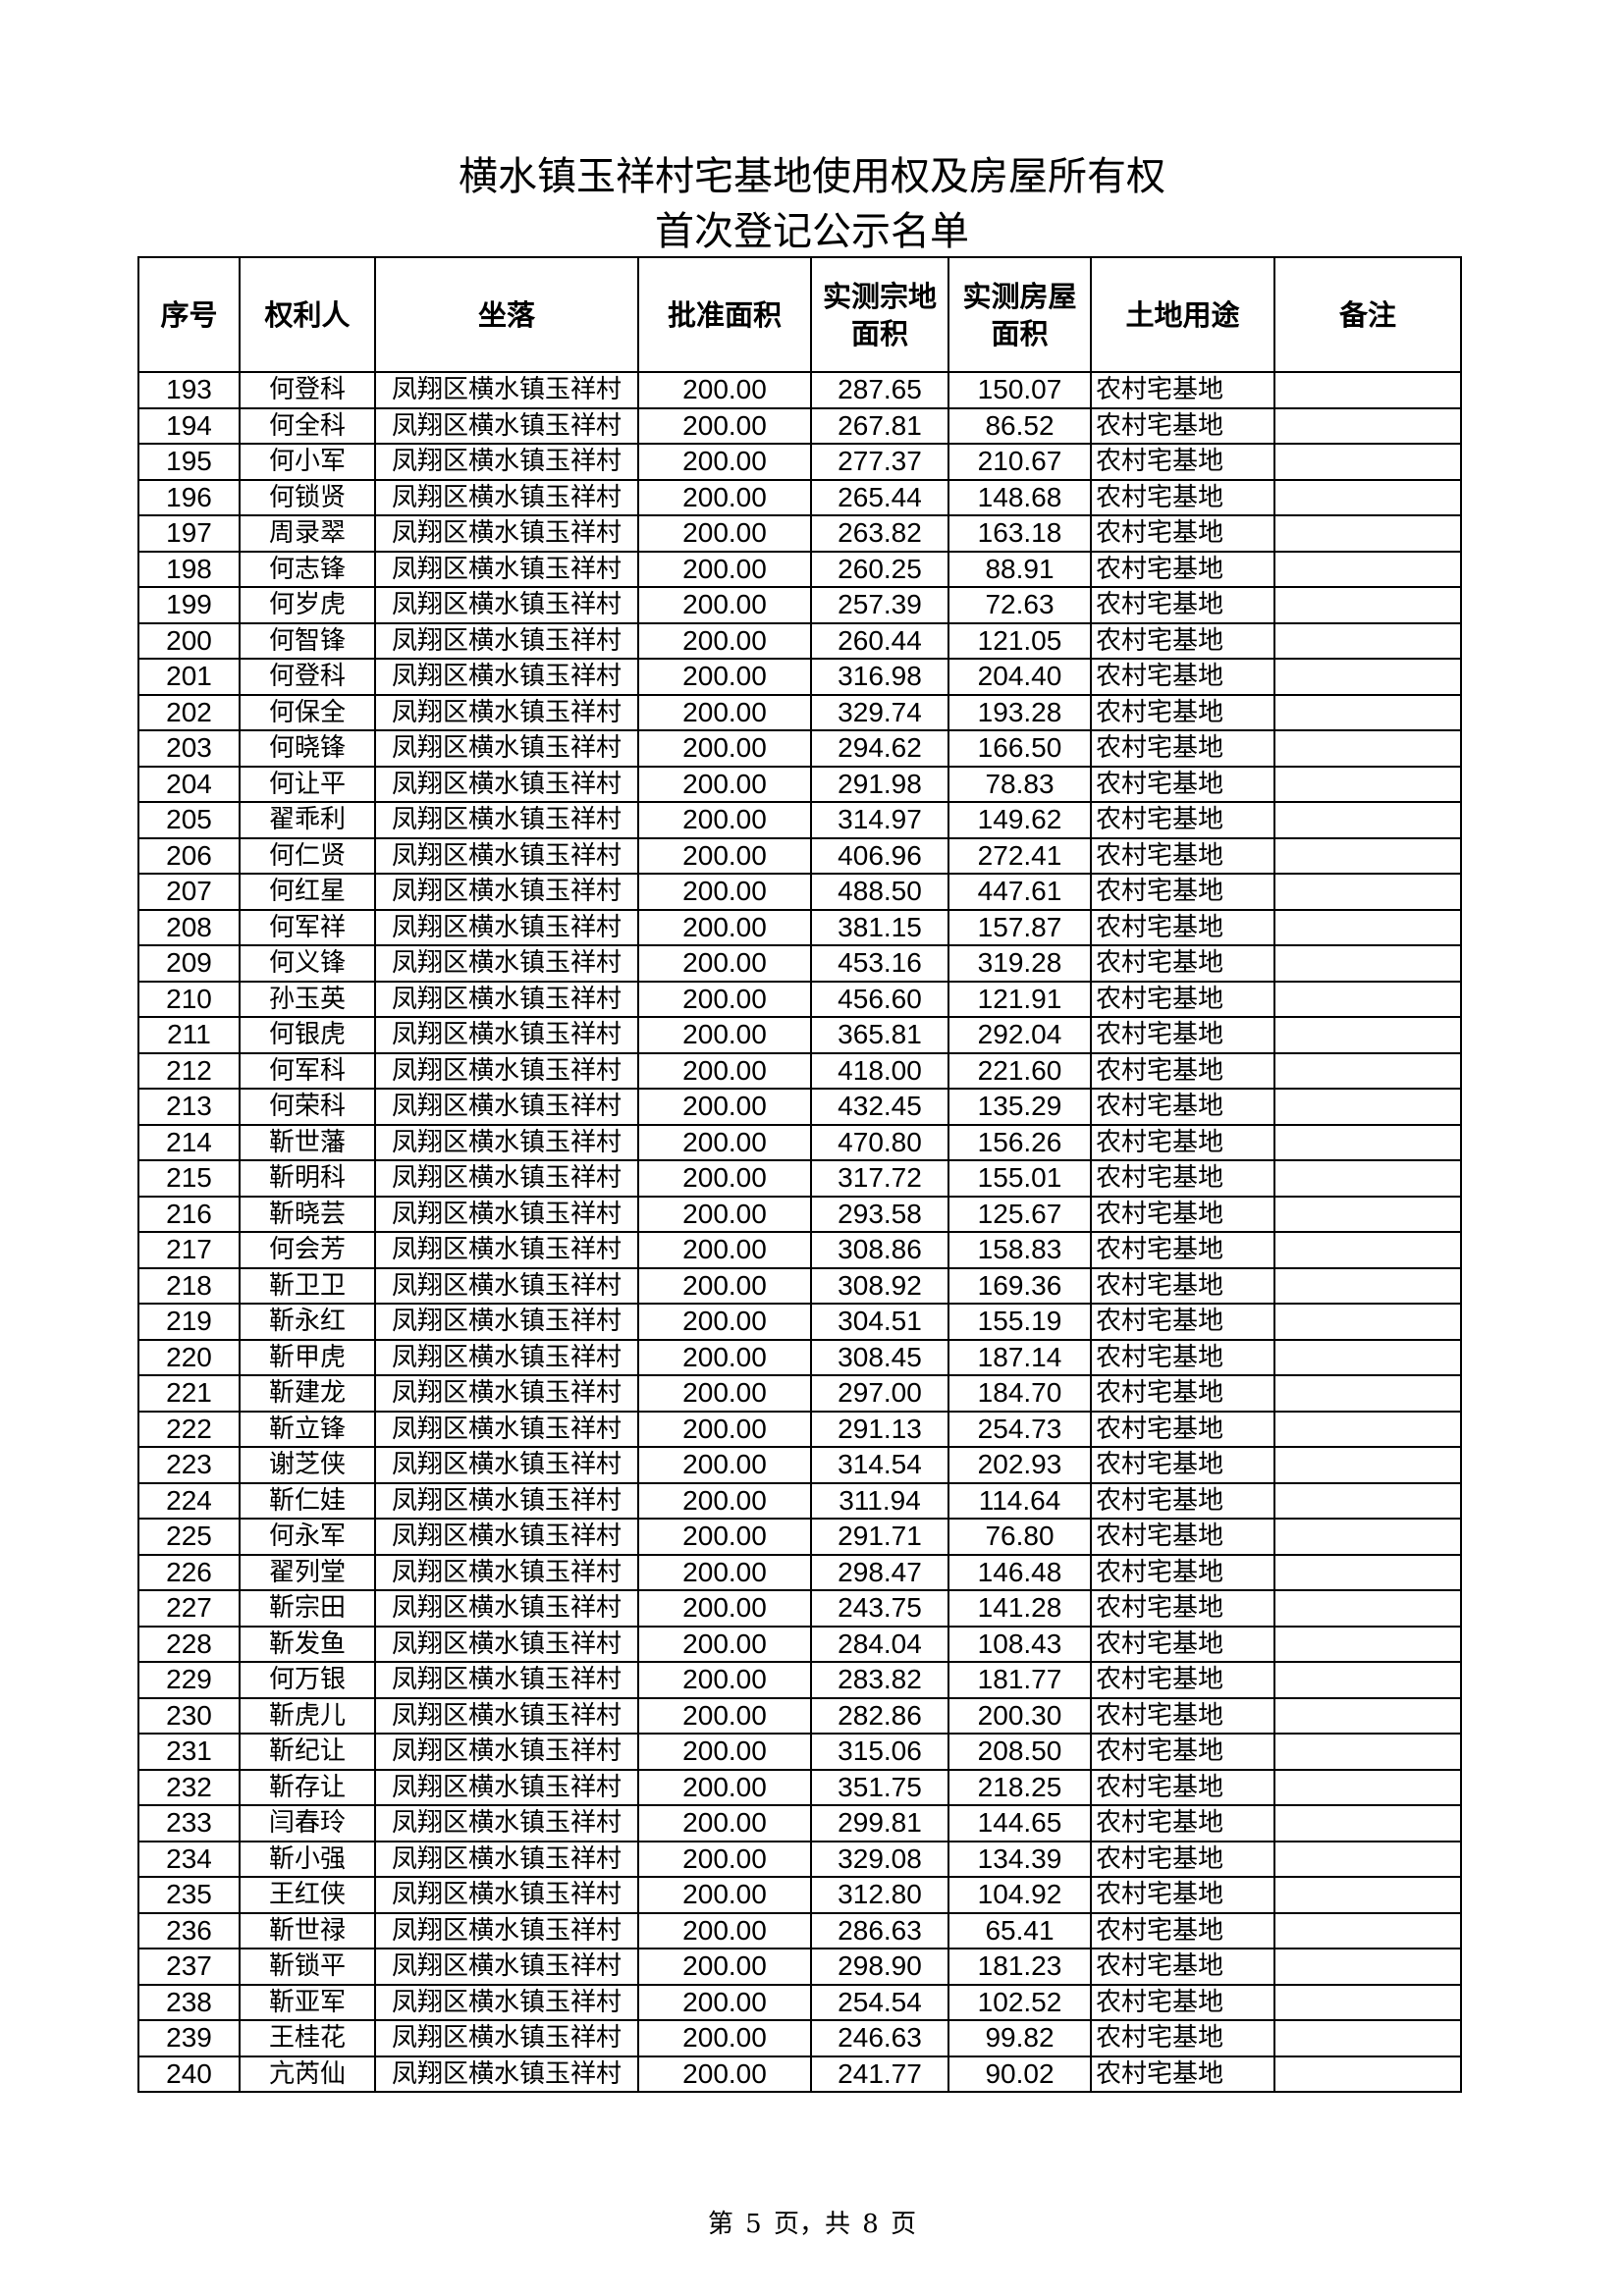 This screenshot has height=2296, width=1624. I want to click on cell-land-area: 243.75, so click(879, 1608).